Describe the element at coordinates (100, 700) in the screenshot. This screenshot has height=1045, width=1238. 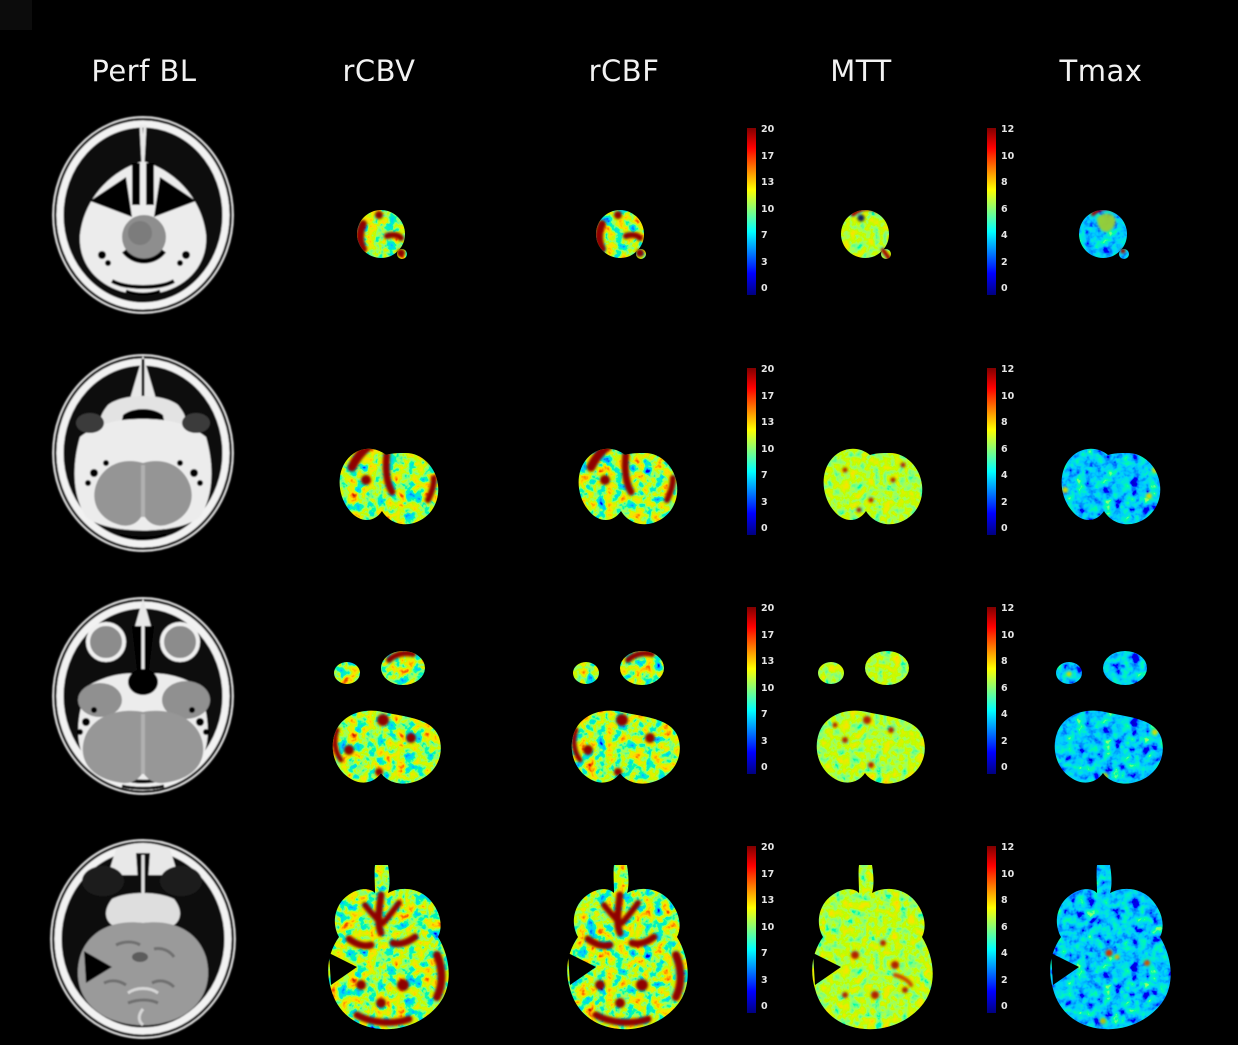
I see `temporal-lobe-left` at that location.